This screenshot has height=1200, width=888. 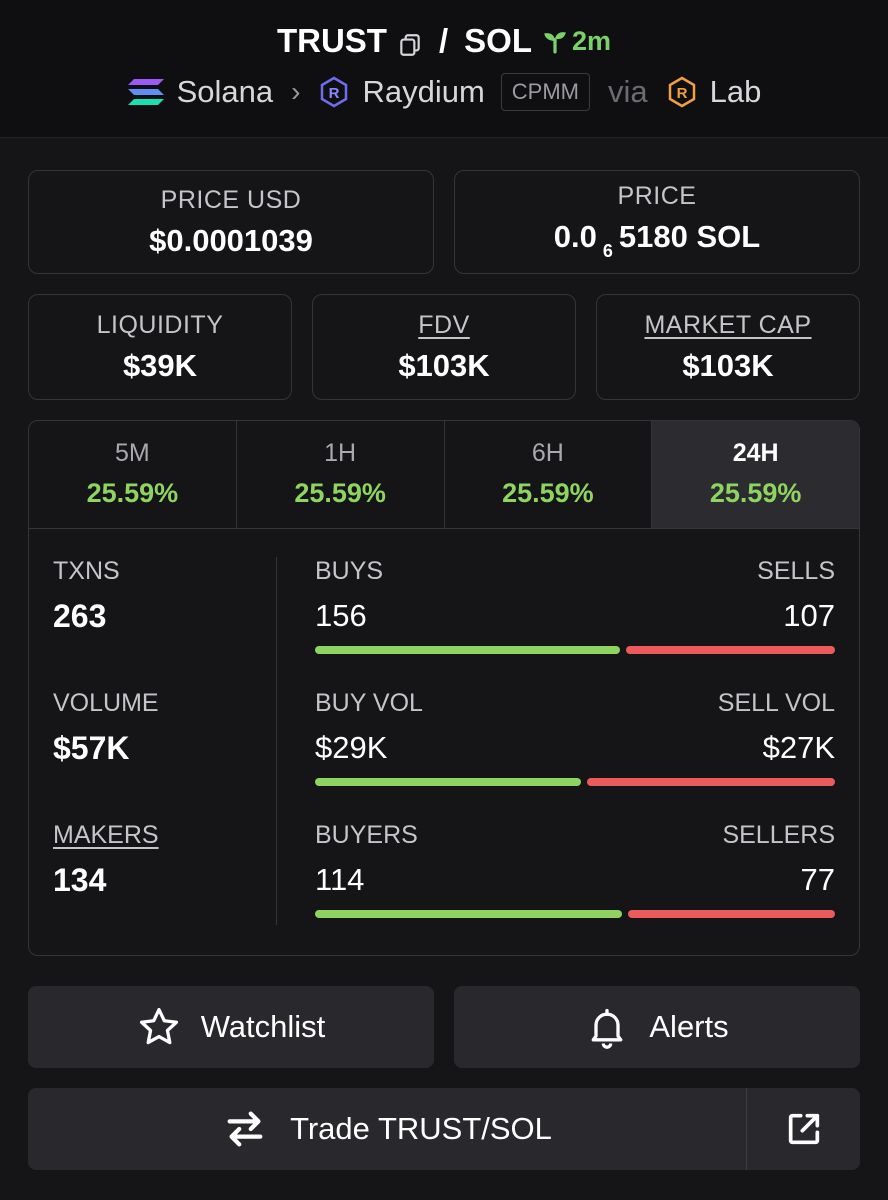 I want to click on copy-icon, so click(x=410, y=42).